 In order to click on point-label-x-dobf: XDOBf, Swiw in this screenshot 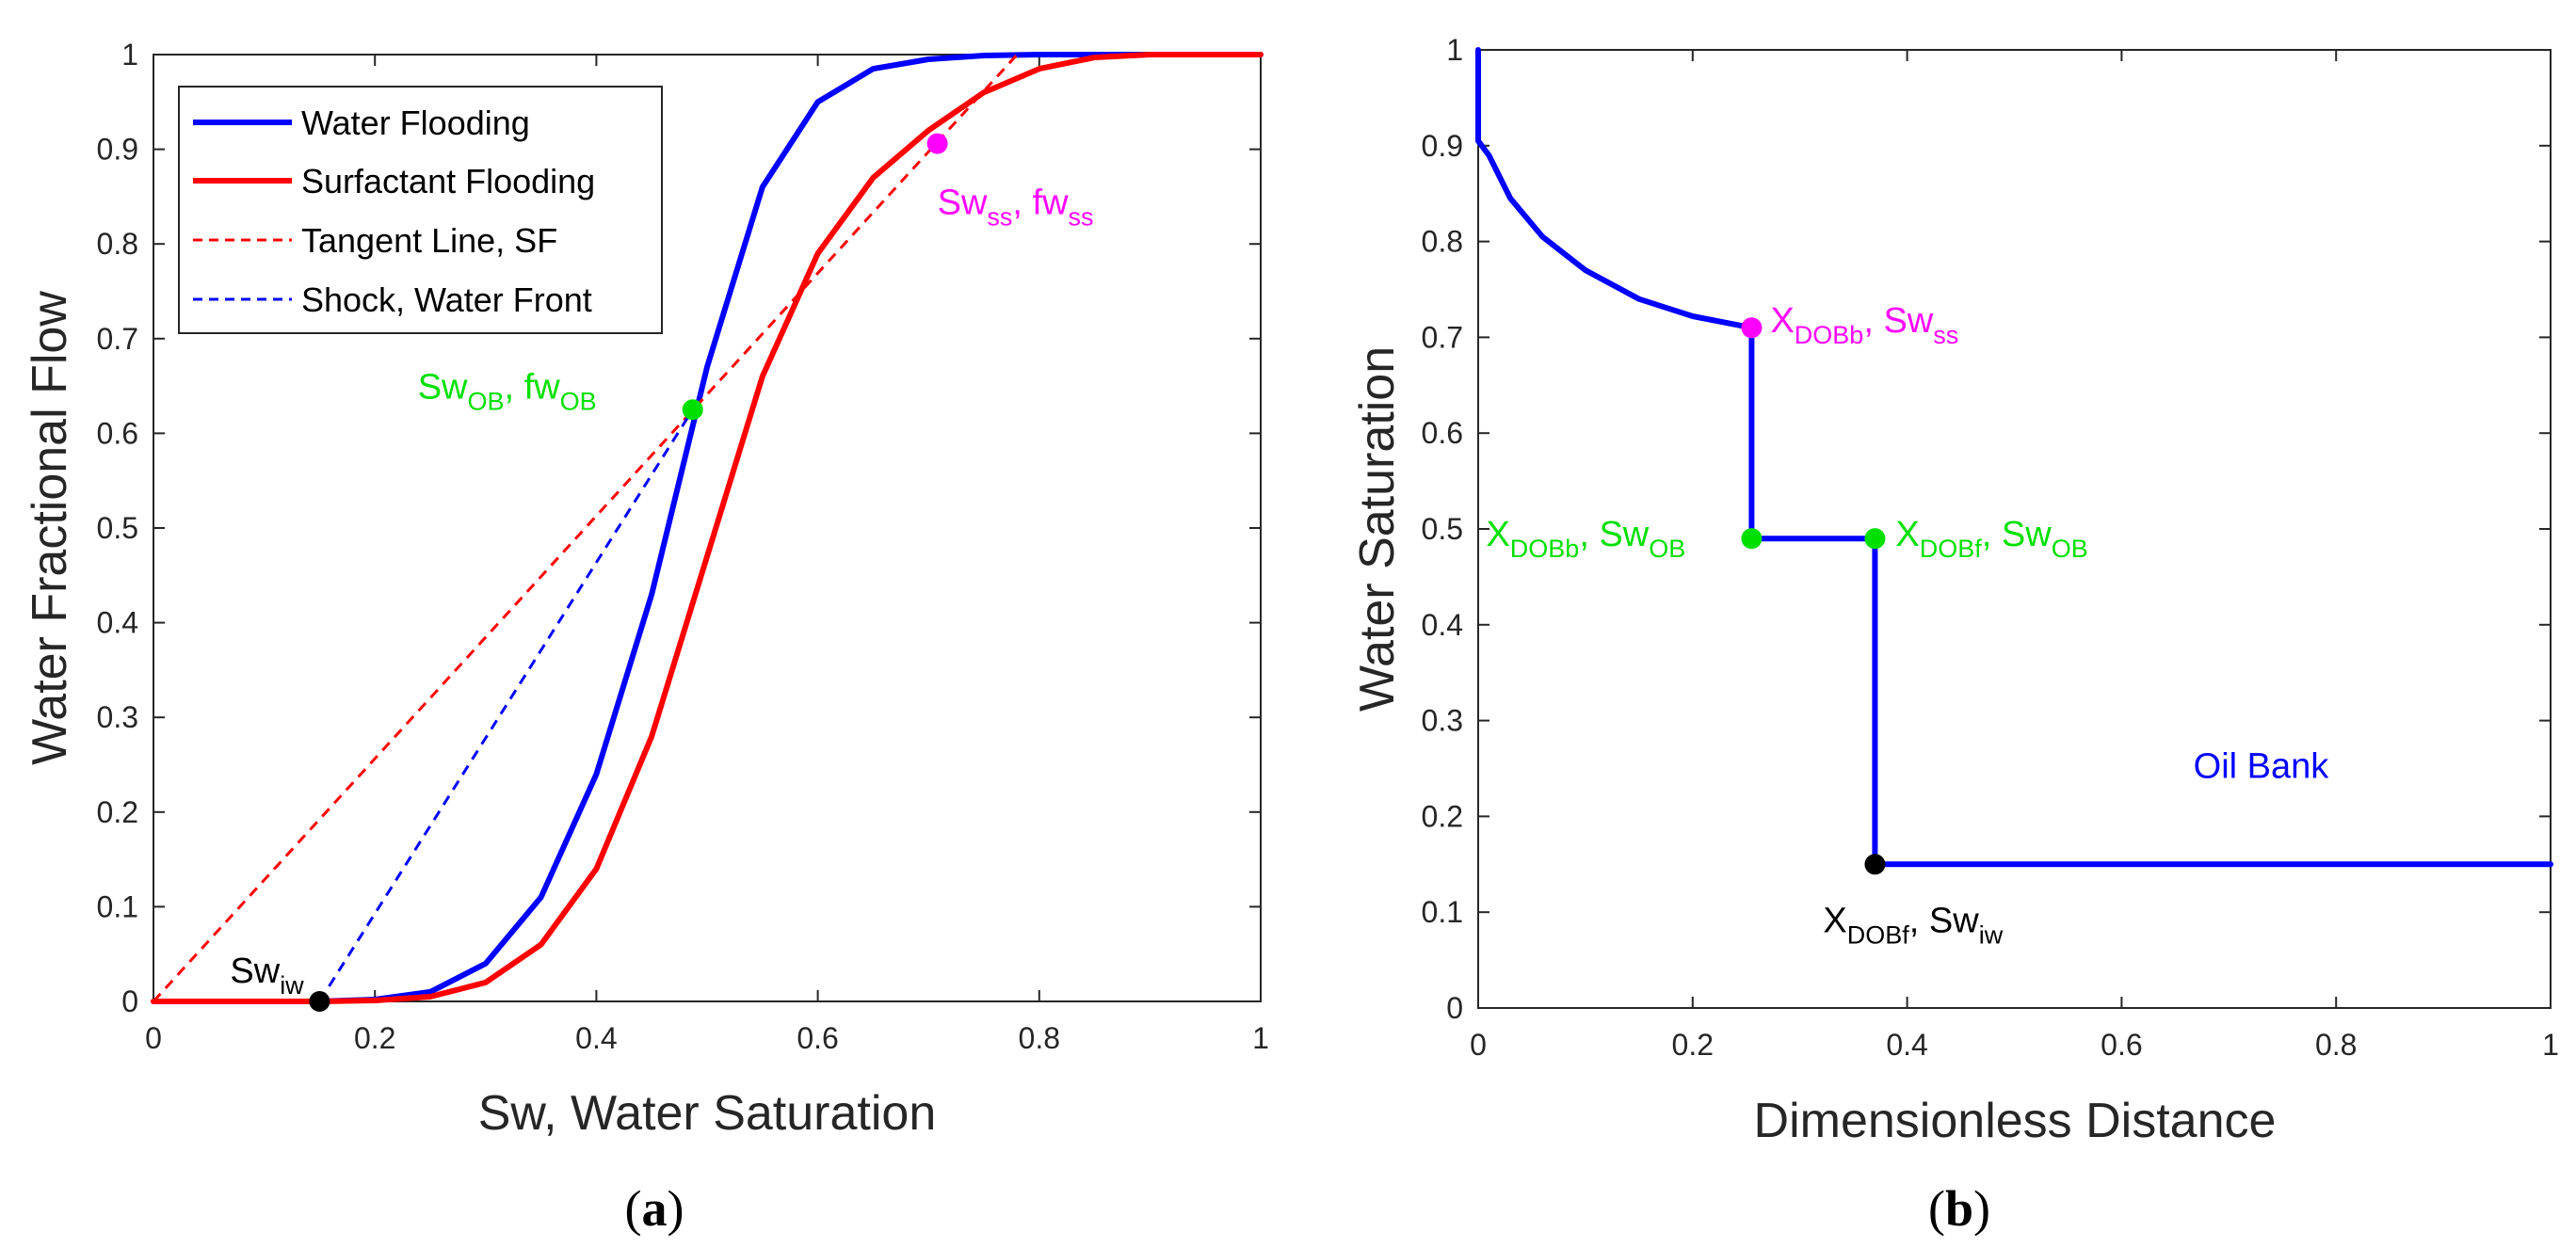, I will do `click(1913, 925)`.